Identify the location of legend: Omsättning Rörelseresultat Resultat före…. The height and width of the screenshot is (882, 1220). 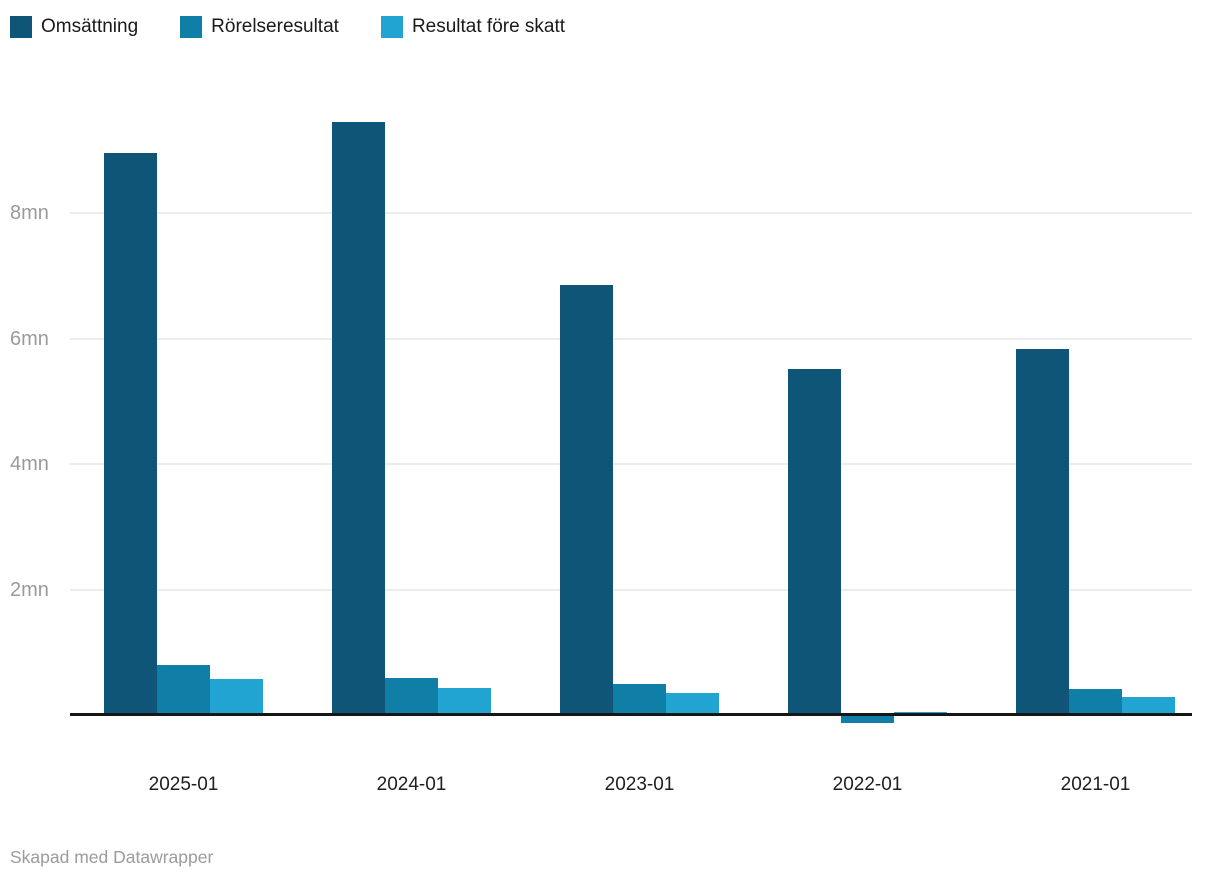
(287, 27).